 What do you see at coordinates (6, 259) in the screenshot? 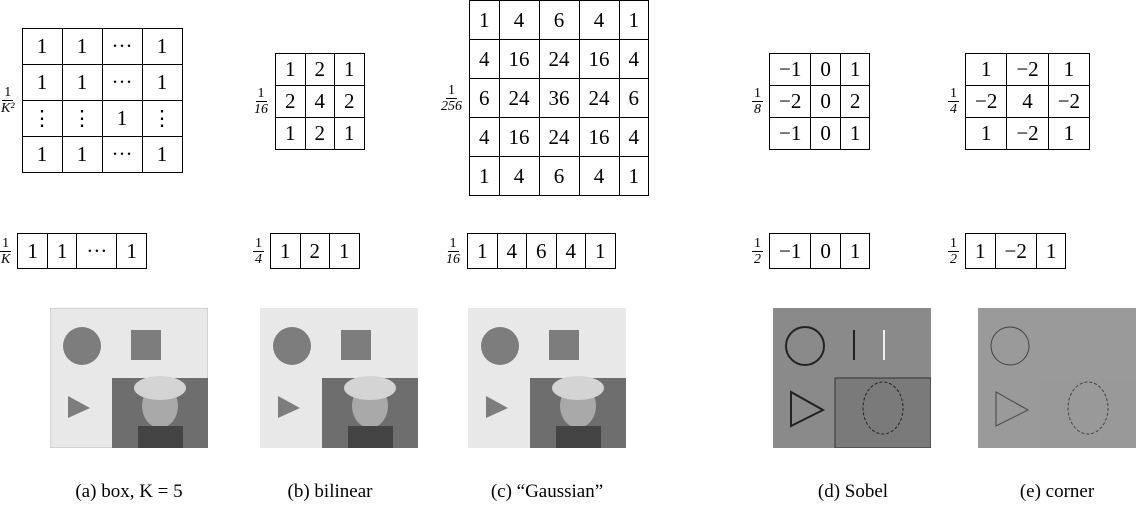
I see `denominator: K` at bounding box center [6, 259].